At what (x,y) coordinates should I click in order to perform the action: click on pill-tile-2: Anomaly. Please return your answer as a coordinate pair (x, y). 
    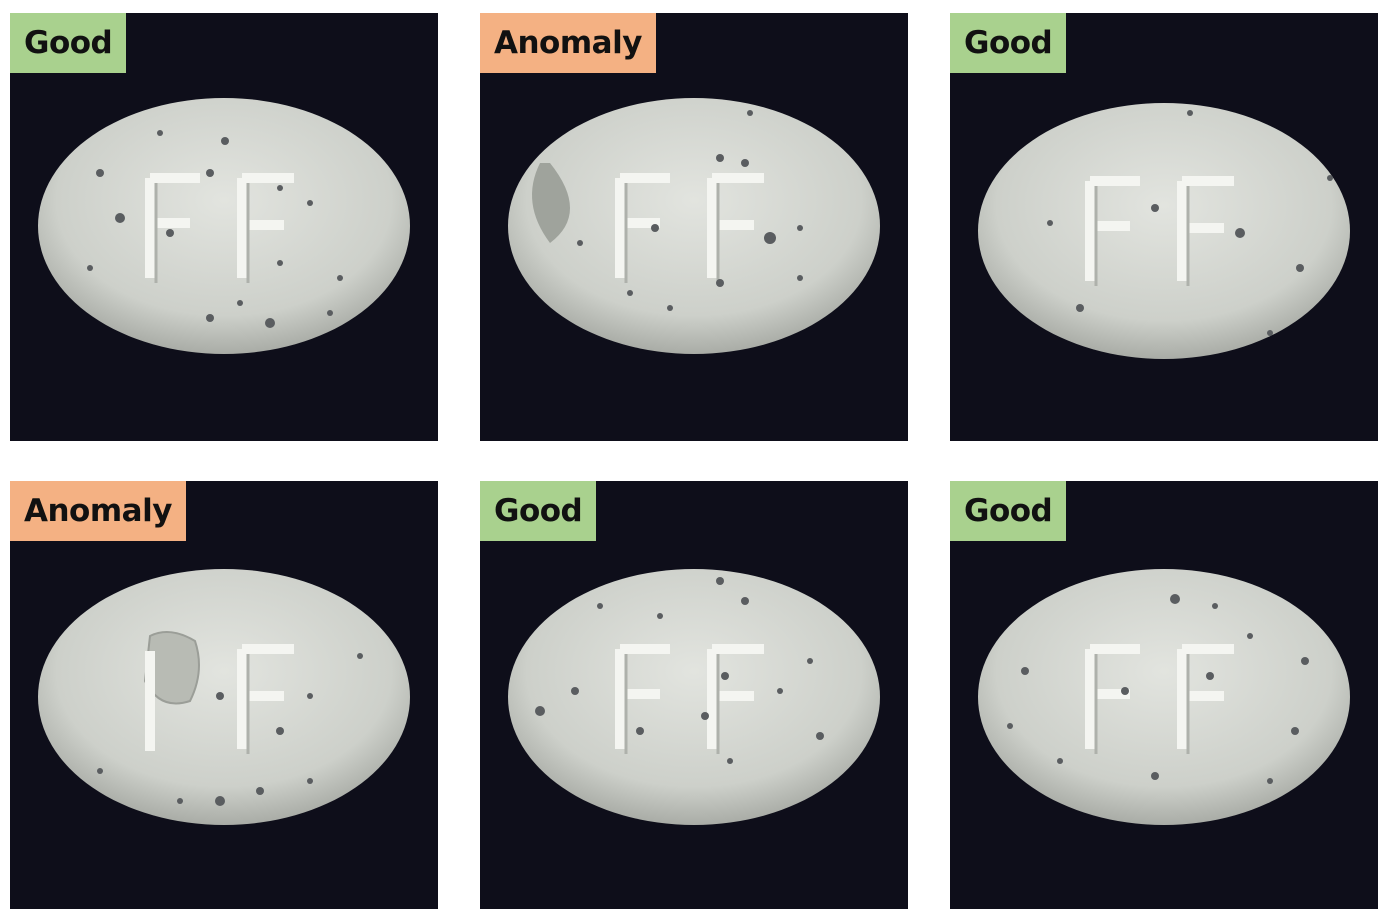
    Looking at the image, I should click on (694, 227).